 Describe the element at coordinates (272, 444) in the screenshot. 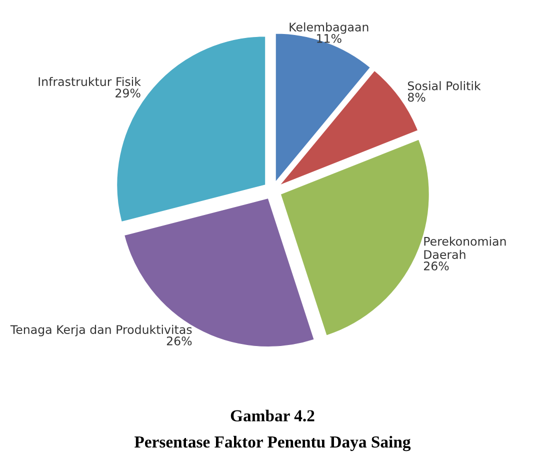

I see `text: Persentase Faktor Penentu Daya Saing` at that location.